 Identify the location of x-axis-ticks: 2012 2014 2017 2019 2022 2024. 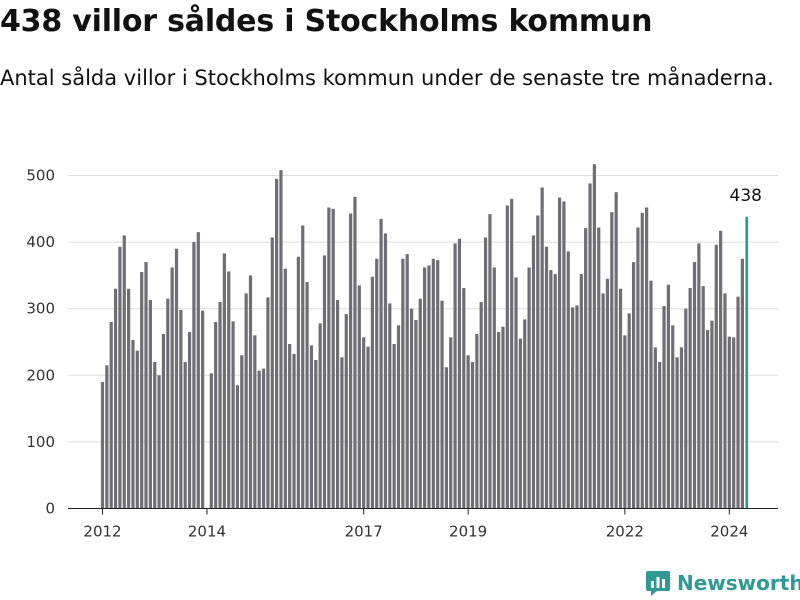
(415, 524).